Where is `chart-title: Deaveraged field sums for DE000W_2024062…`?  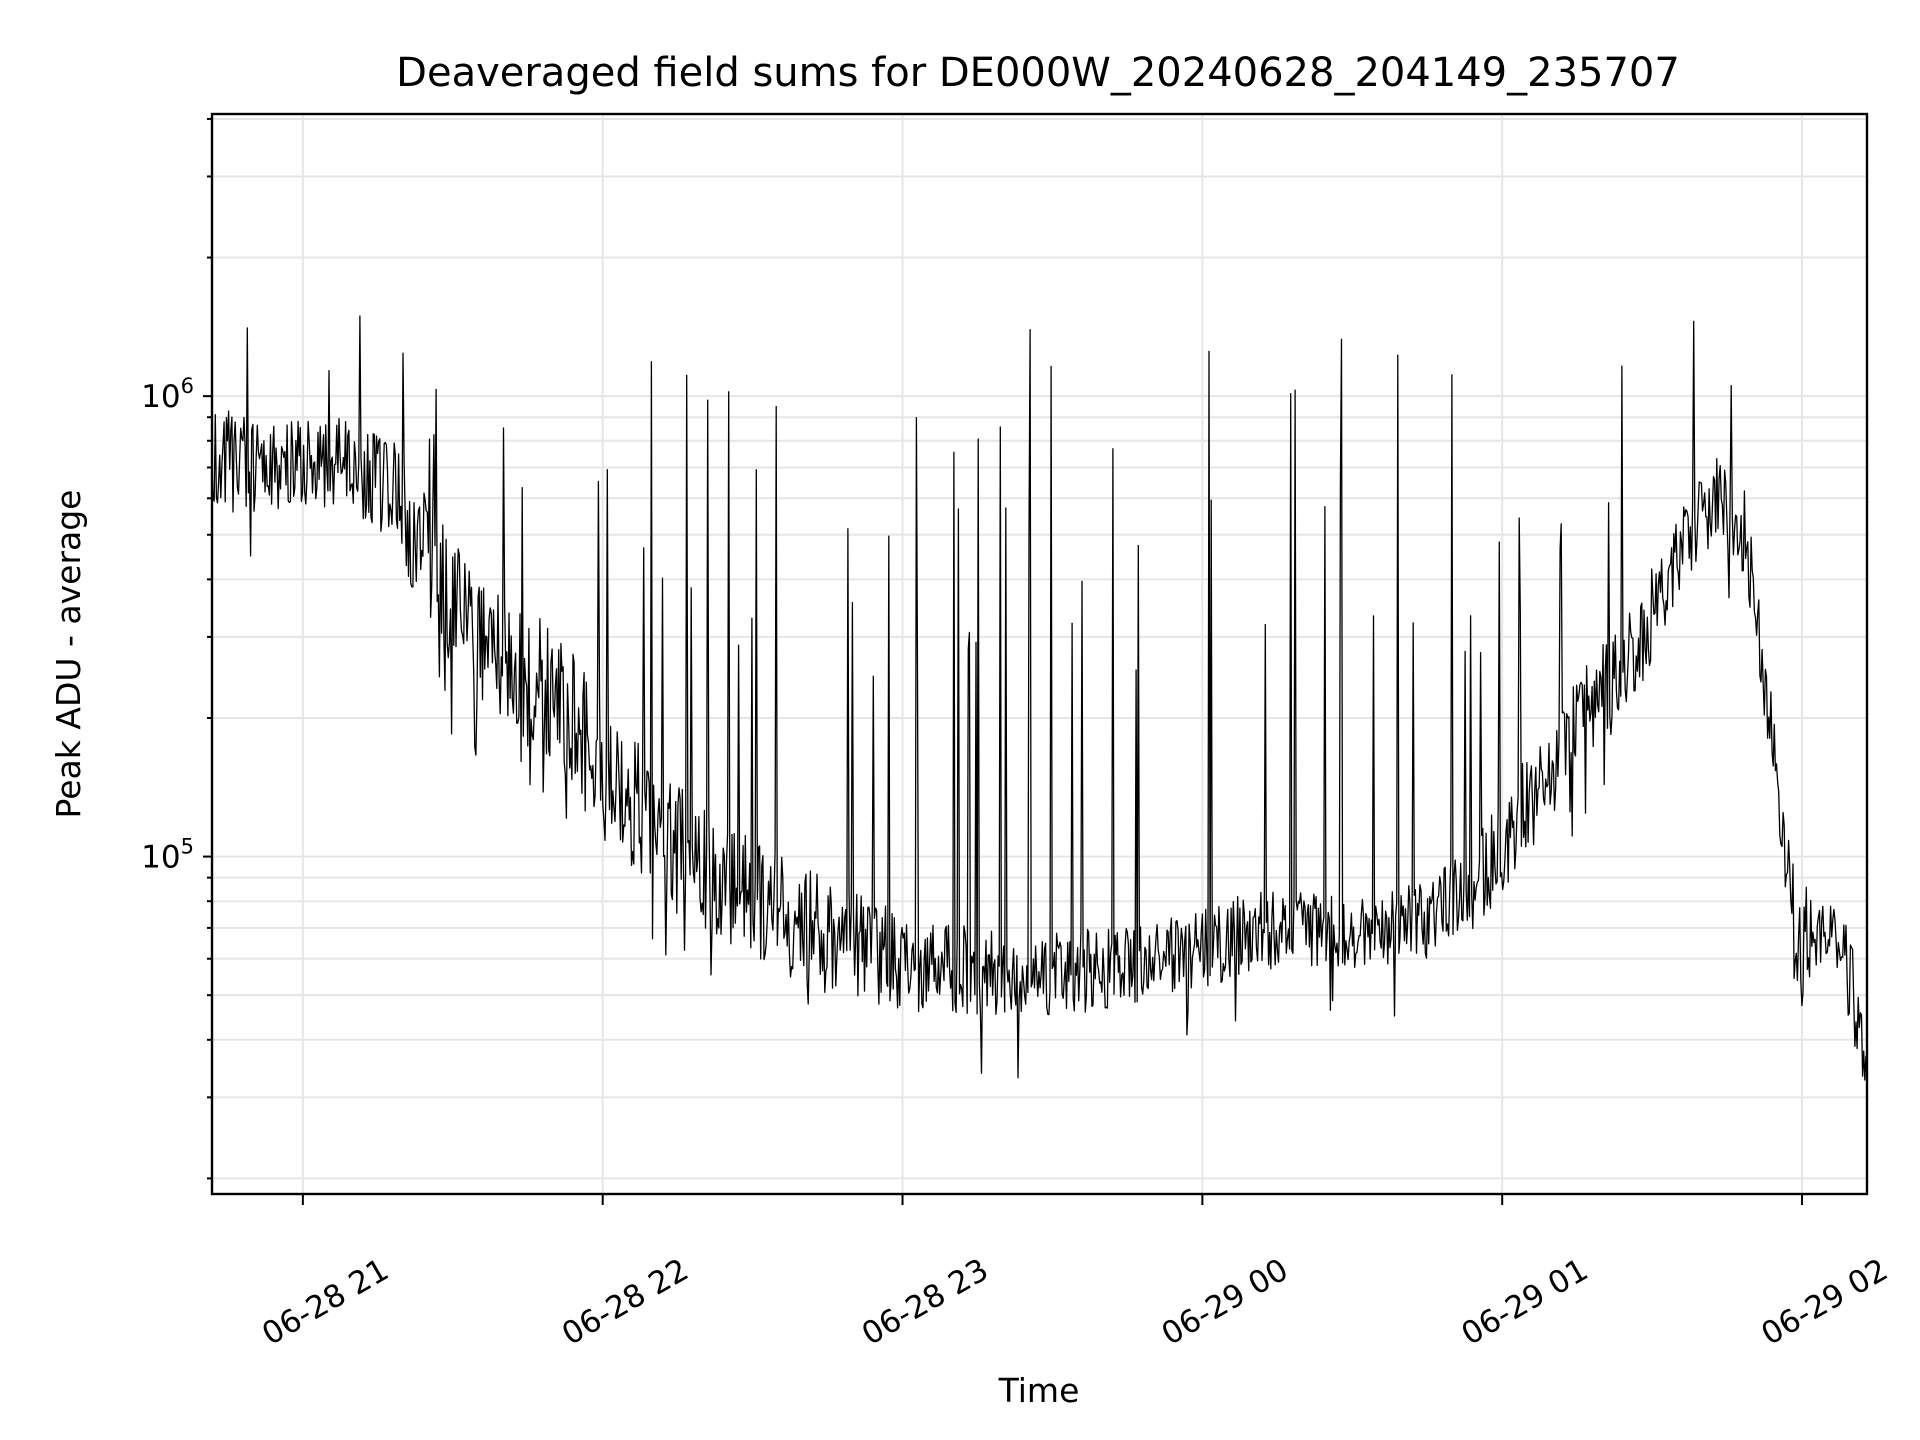 chart-title: Deaveraged field sums for DE000W_2024062… is located at coordinates (1038, 73).